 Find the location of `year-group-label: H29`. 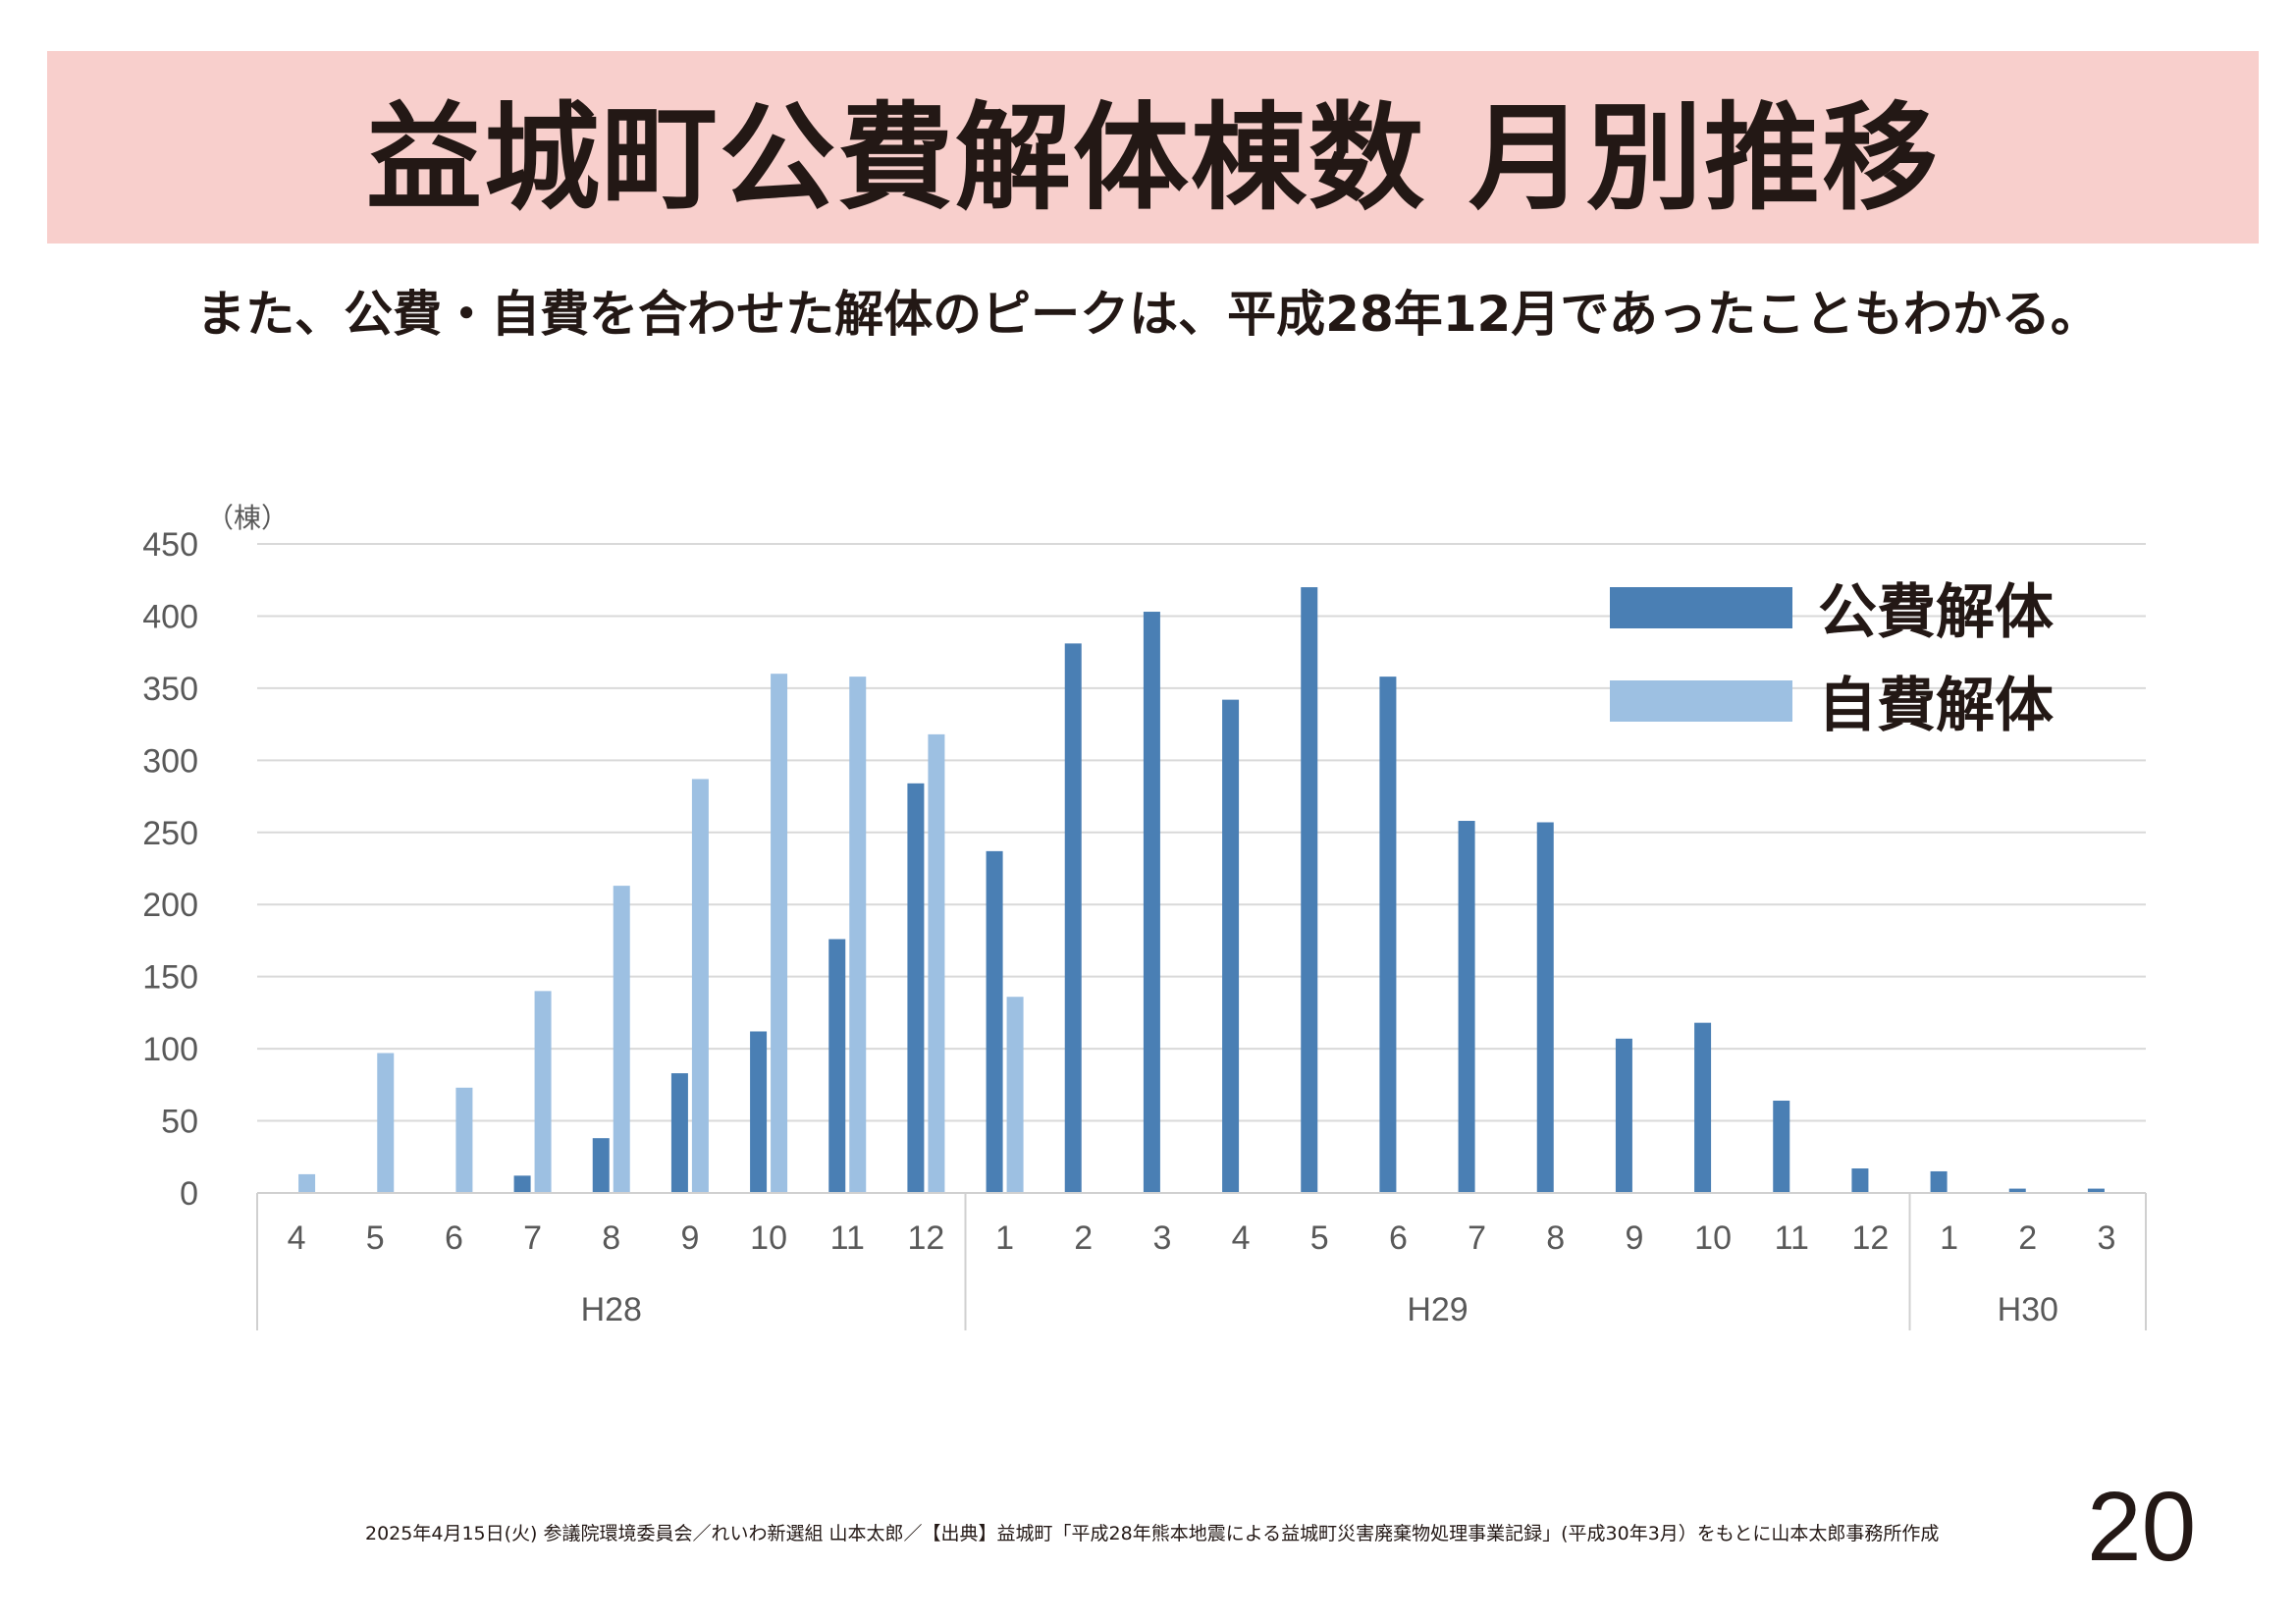

year-group-label: H29 is located at coordinates (1437, 1309).